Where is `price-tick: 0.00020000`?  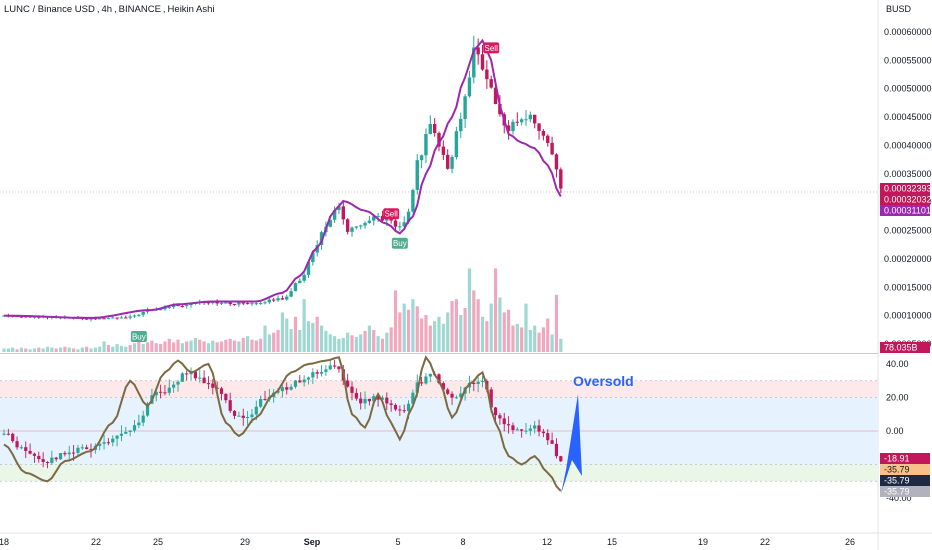
price-tick: 0.00020000 is located at coordinates (908, 259).